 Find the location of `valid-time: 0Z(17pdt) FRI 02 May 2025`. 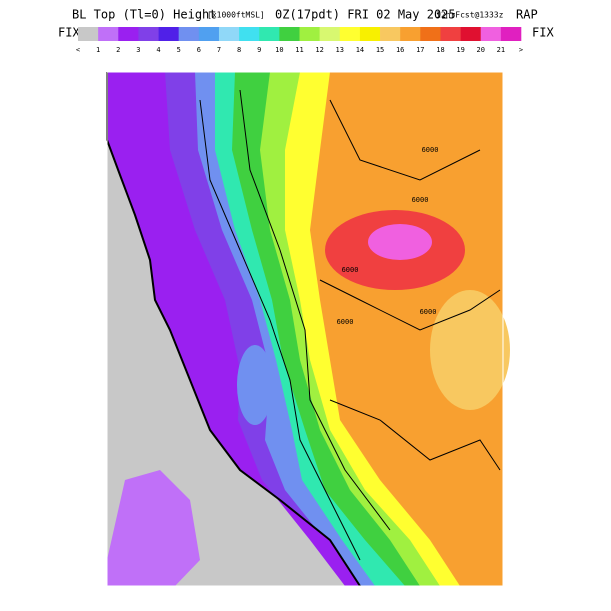

valid-time: 0Z(17pdt) FRI 02 May 2025 is located at coordinates (365, 15).